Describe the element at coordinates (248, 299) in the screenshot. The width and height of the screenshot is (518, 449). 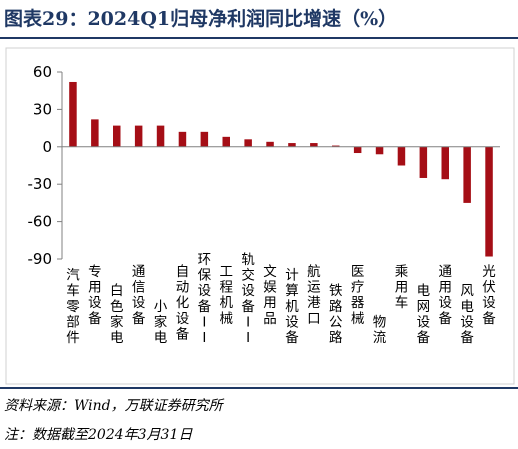
I see `category-label: 轨交设备 I I` at that location.